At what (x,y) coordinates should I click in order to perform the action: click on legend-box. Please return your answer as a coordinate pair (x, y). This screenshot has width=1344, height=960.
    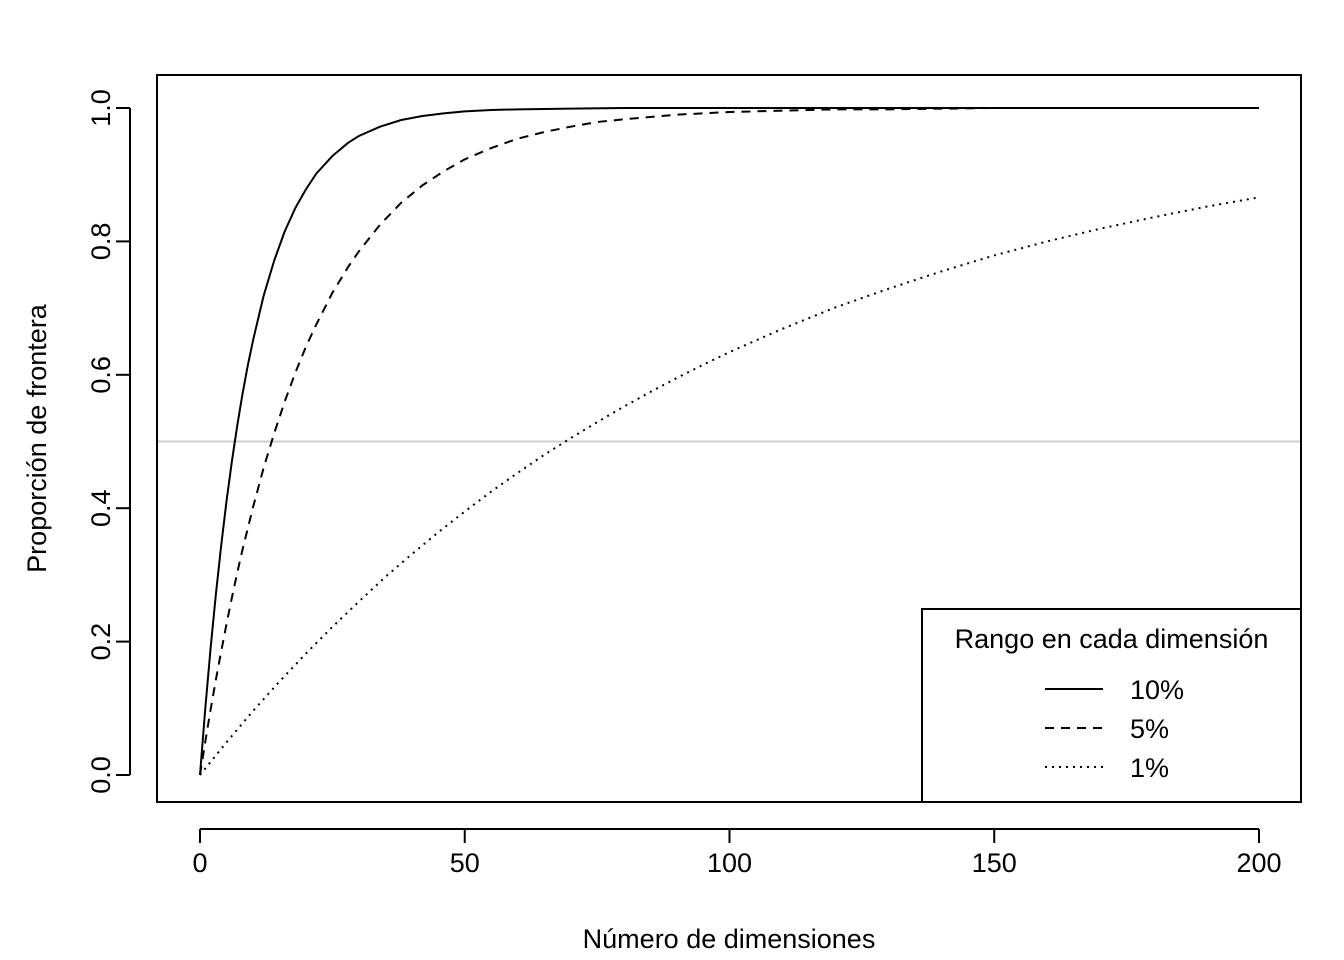
    Looking at the image, I should click on (1111, 705).